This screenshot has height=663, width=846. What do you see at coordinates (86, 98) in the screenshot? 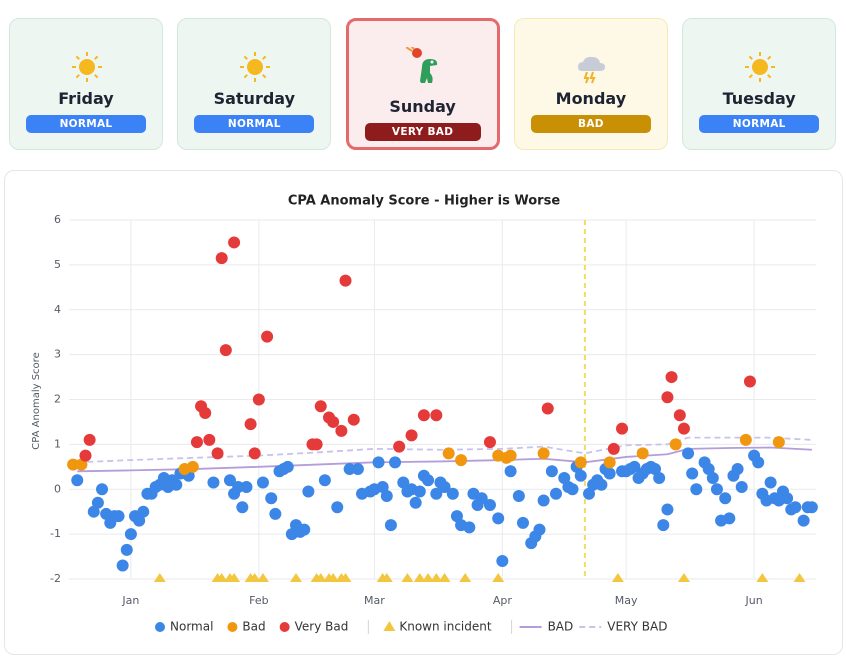
I see `day-name: Friday` at bounding box center [86, 98].